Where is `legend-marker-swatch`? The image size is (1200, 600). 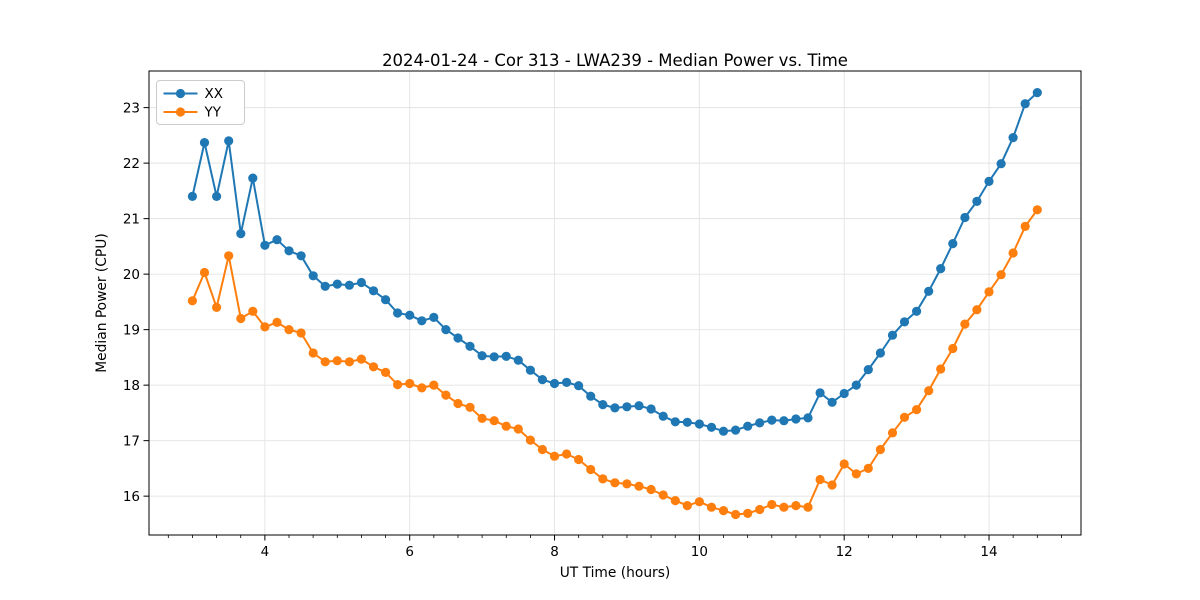 legend-marker-swatch is located at coordinates (180, 93).